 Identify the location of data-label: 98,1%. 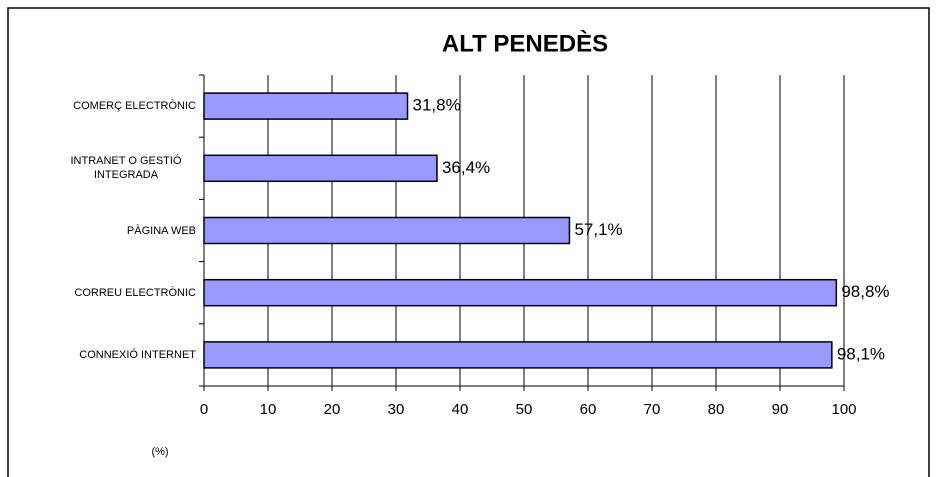
(861, 353).